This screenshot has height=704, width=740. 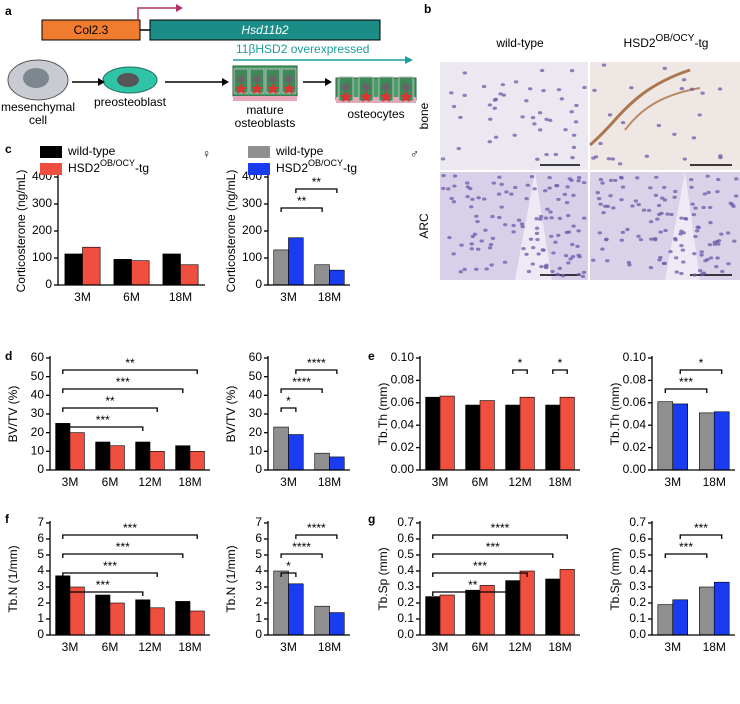 What do you see at coordinates (519, 43) in the screenshot?
I see `column-header: wild-type` at bounding box center [519, 43].